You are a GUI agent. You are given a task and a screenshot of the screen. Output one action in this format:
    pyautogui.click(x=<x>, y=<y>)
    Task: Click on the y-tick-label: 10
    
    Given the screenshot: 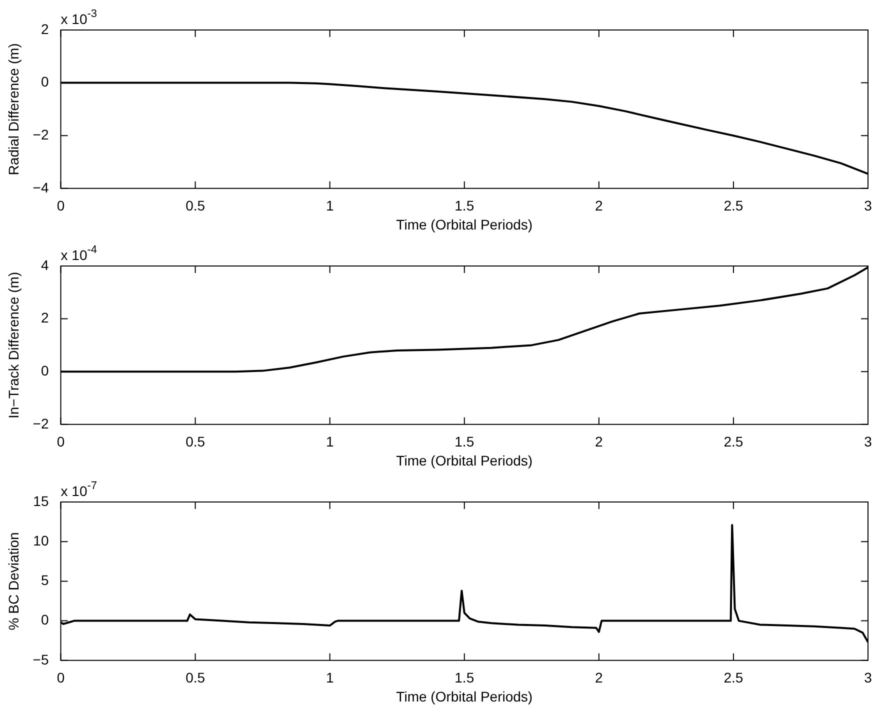 What is the action you would take?
    pyautogui.click(x=41, y=540)
    